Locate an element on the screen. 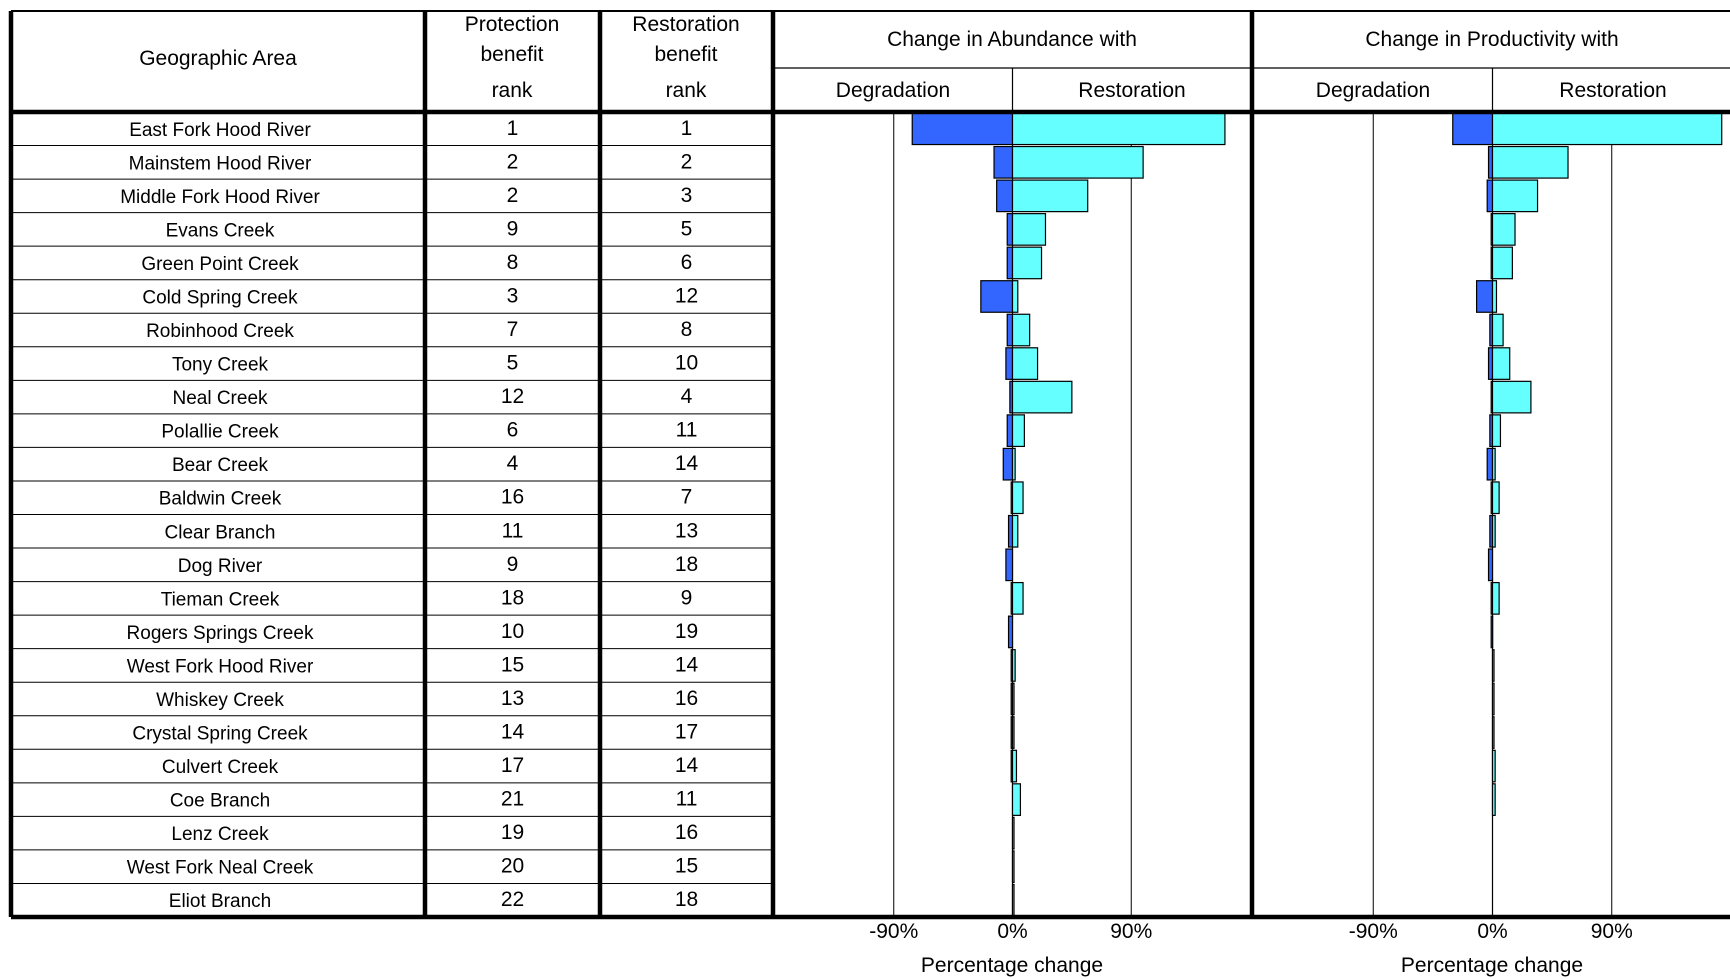  x-tick-label: 90% is located at coordinates (1612, 931).